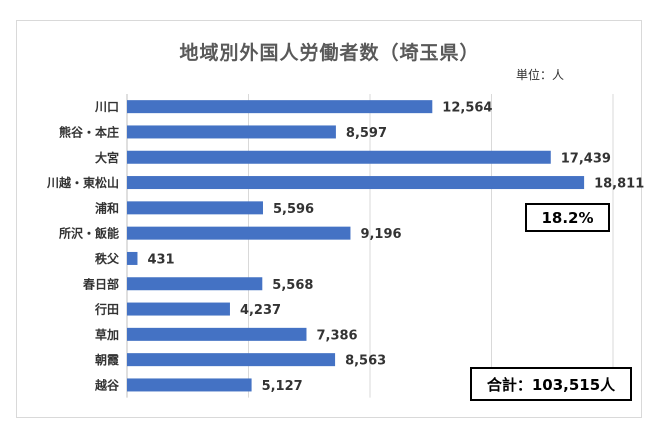  What do you see at coordinates (107, 258) in the screenshot?
I see `category-label: 秩父` at bounding box center [107, 258].